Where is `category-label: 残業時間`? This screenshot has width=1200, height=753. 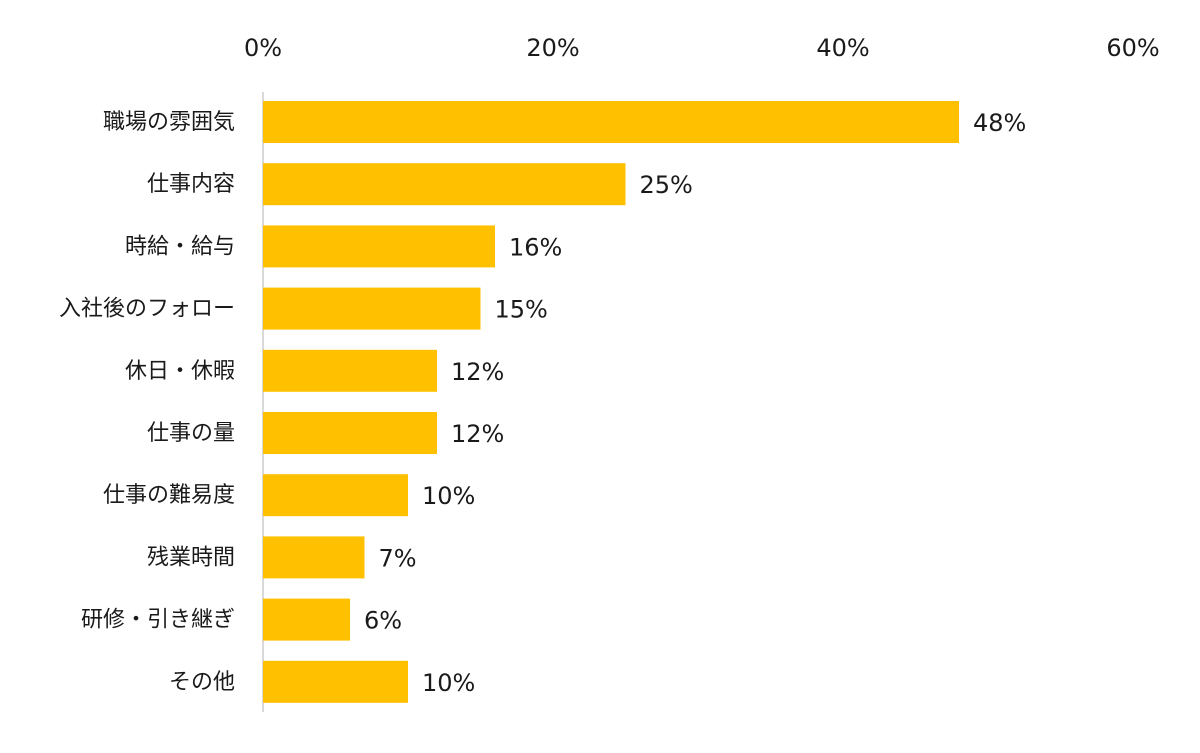
category-label: 残業時間 is located at coordinates (191, 557).